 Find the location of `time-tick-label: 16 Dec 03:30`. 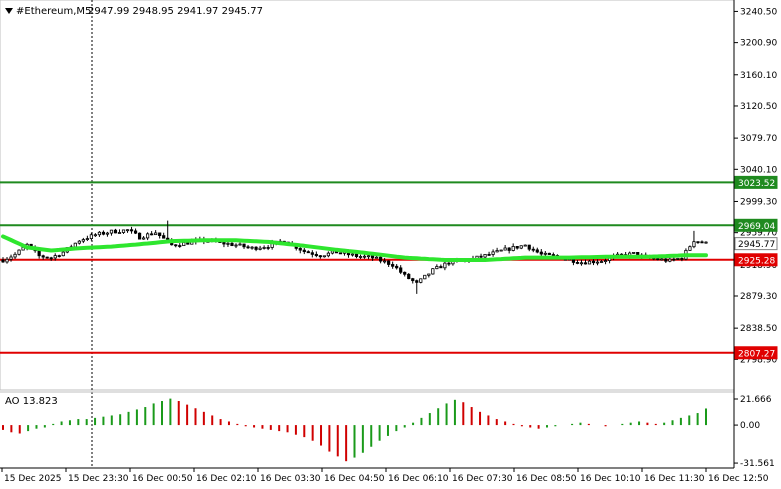

time-tick-label: 16 Dec 03:30 is located at coordinates (290, 479).